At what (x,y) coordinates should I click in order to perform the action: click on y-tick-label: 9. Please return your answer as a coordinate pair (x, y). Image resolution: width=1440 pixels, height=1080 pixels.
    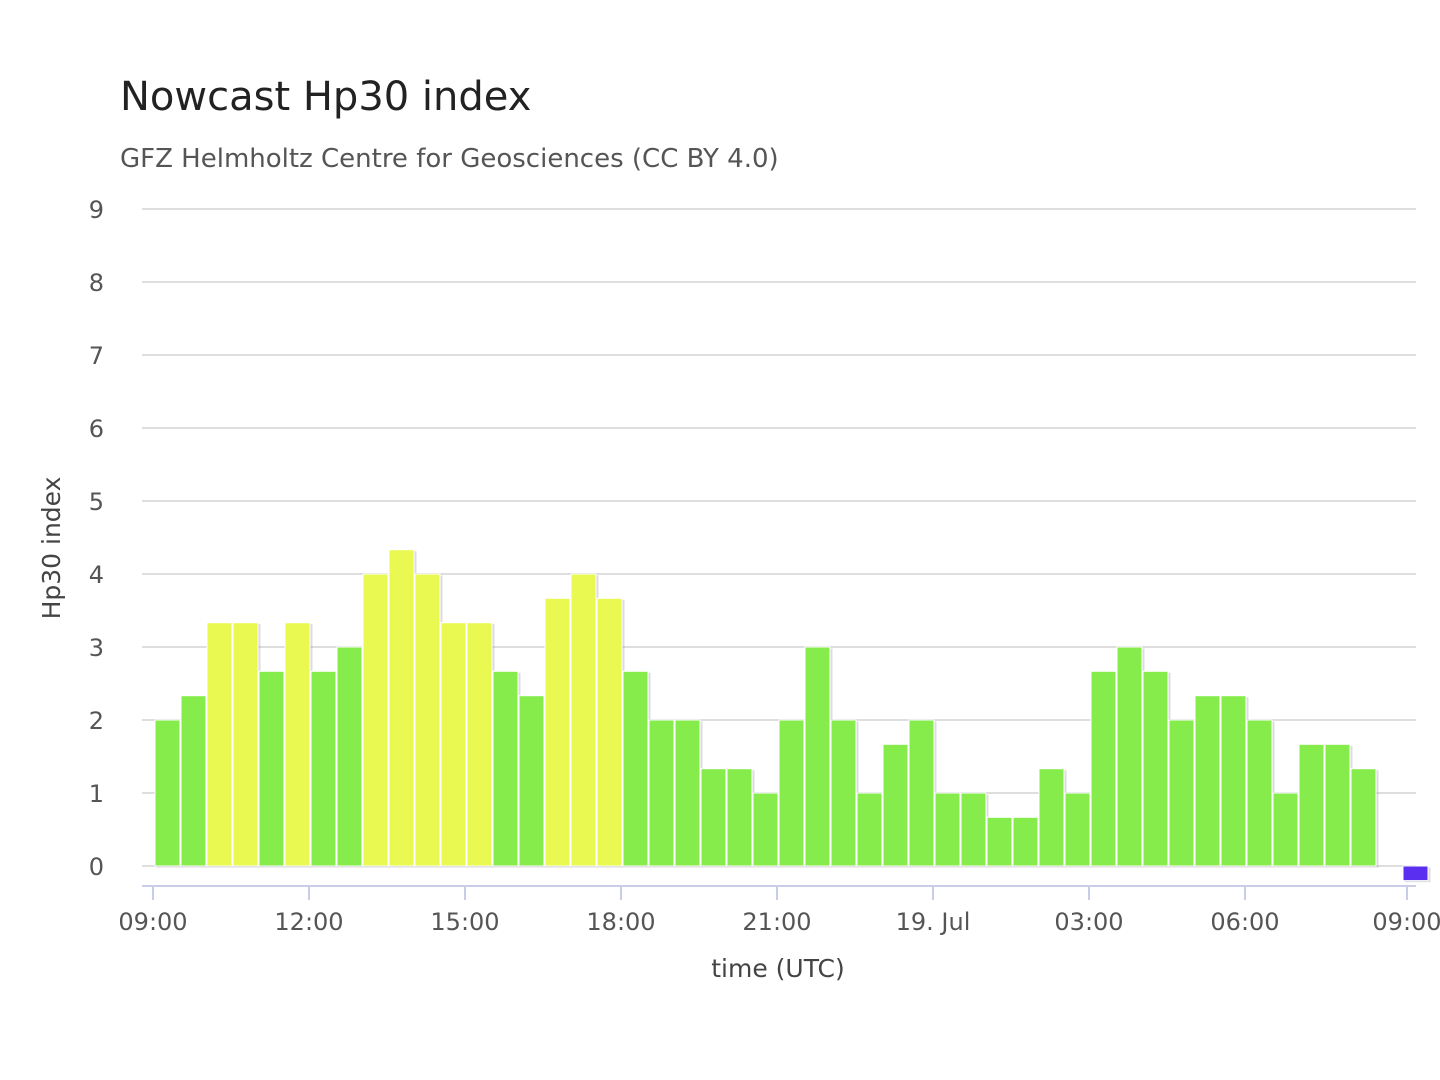
    Looking at the image, I should click on (96, 210).